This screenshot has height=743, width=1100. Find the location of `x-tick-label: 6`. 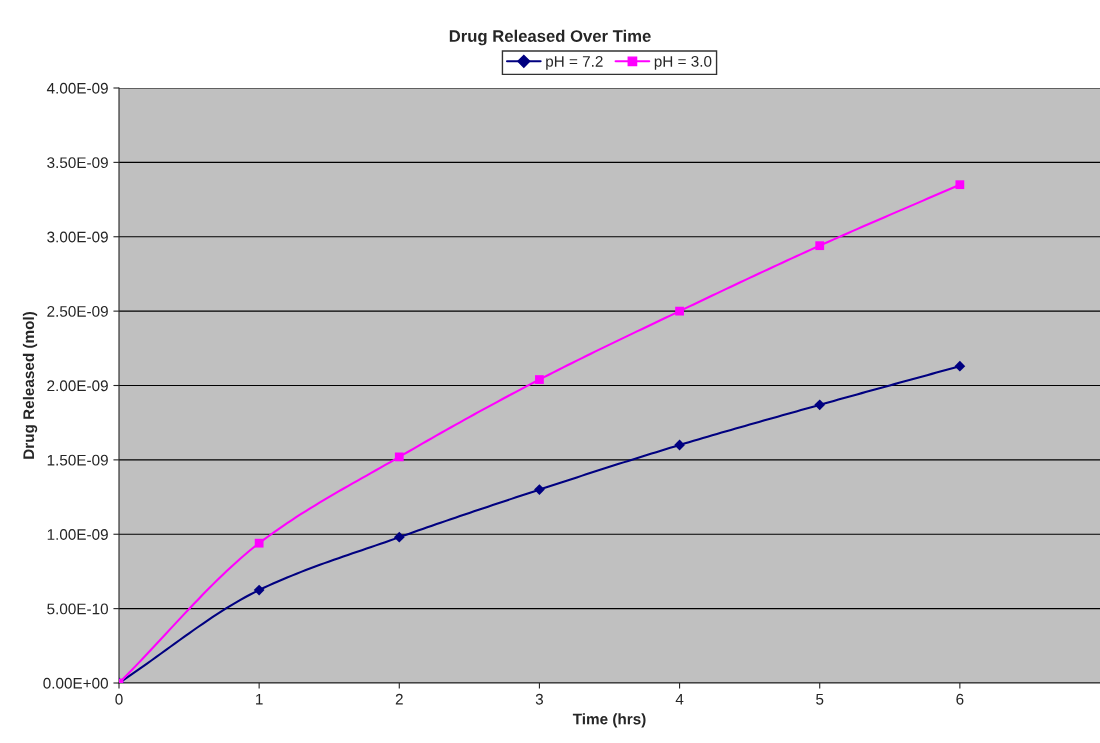

x-tick-label: 6 is located at coordinates (960, 699).